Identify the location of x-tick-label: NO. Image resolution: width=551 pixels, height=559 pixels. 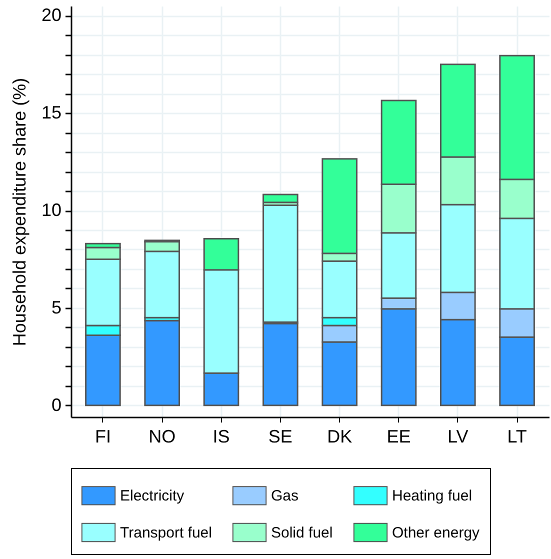
(162, 436).